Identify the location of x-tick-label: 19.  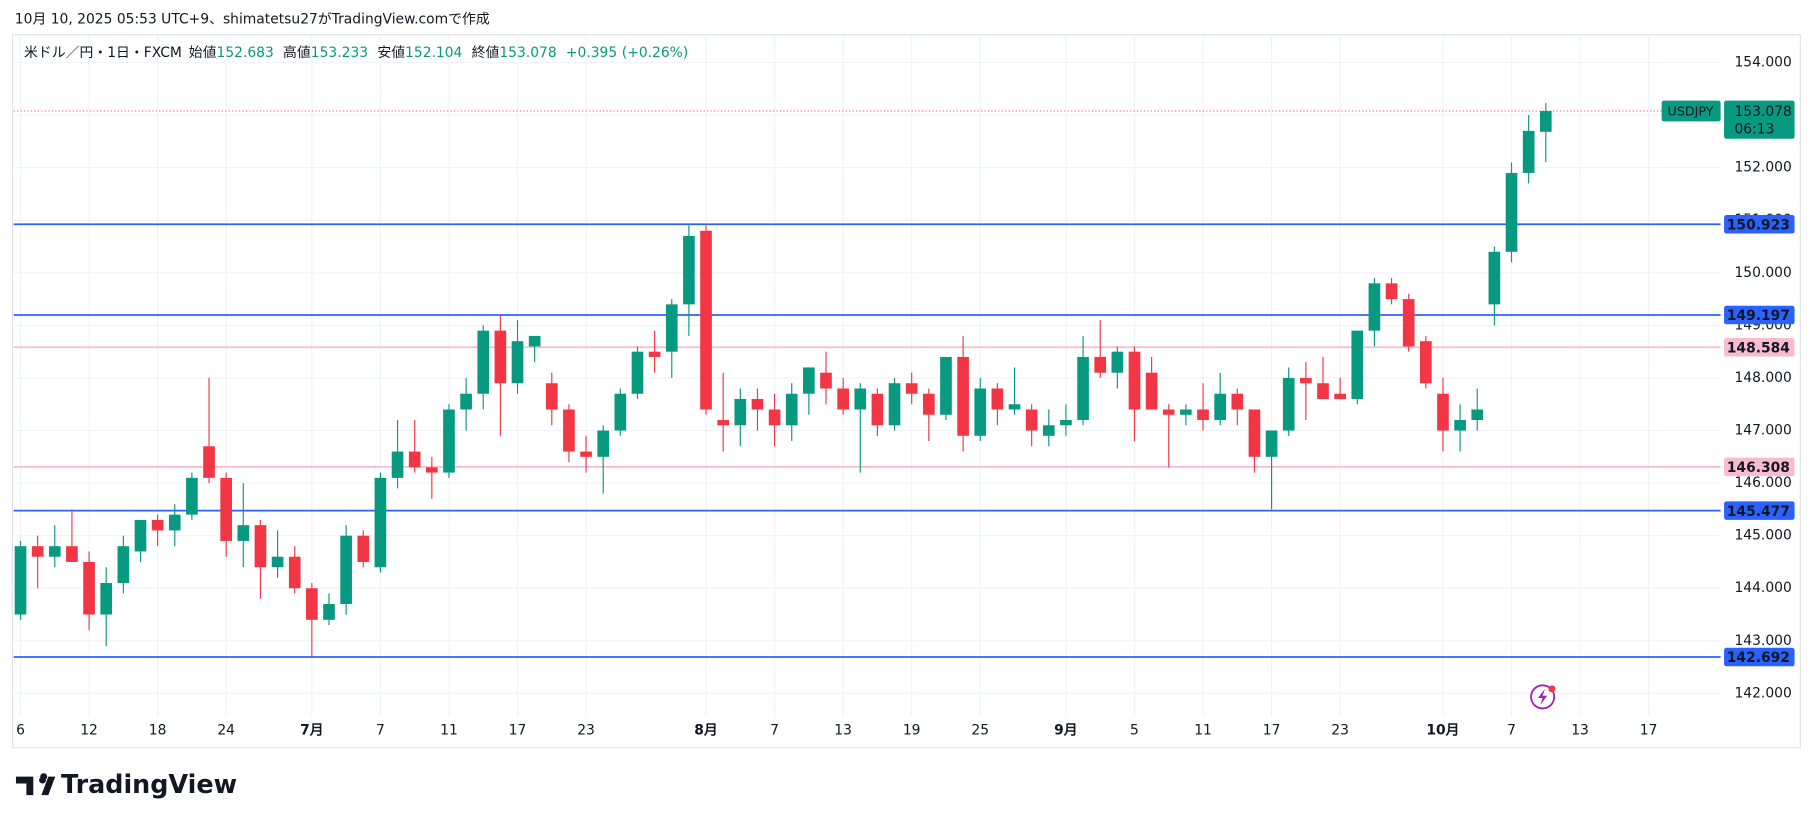
(912, 730).